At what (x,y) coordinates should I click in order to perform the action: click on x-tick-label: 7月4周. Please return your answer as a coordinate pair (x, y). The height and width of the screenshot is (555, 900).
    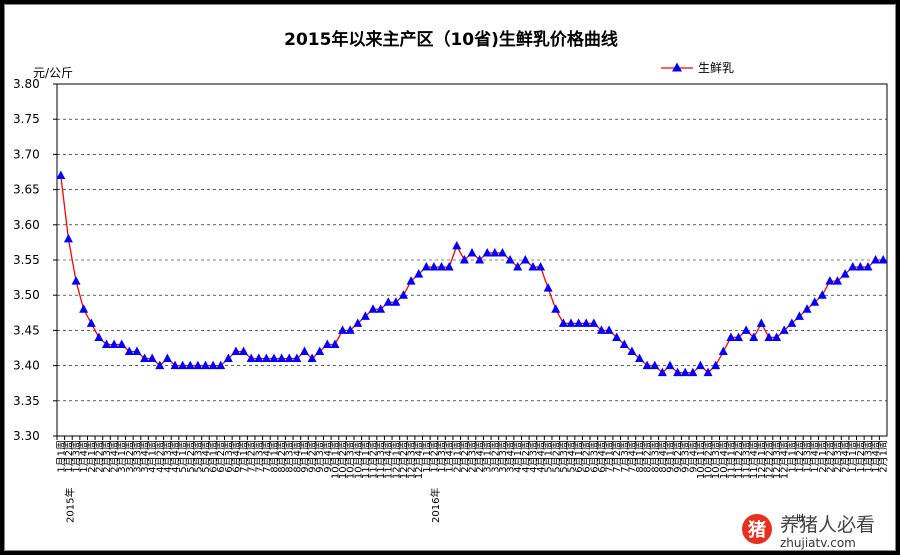
    Looking at the image, I should click on (632, 456).